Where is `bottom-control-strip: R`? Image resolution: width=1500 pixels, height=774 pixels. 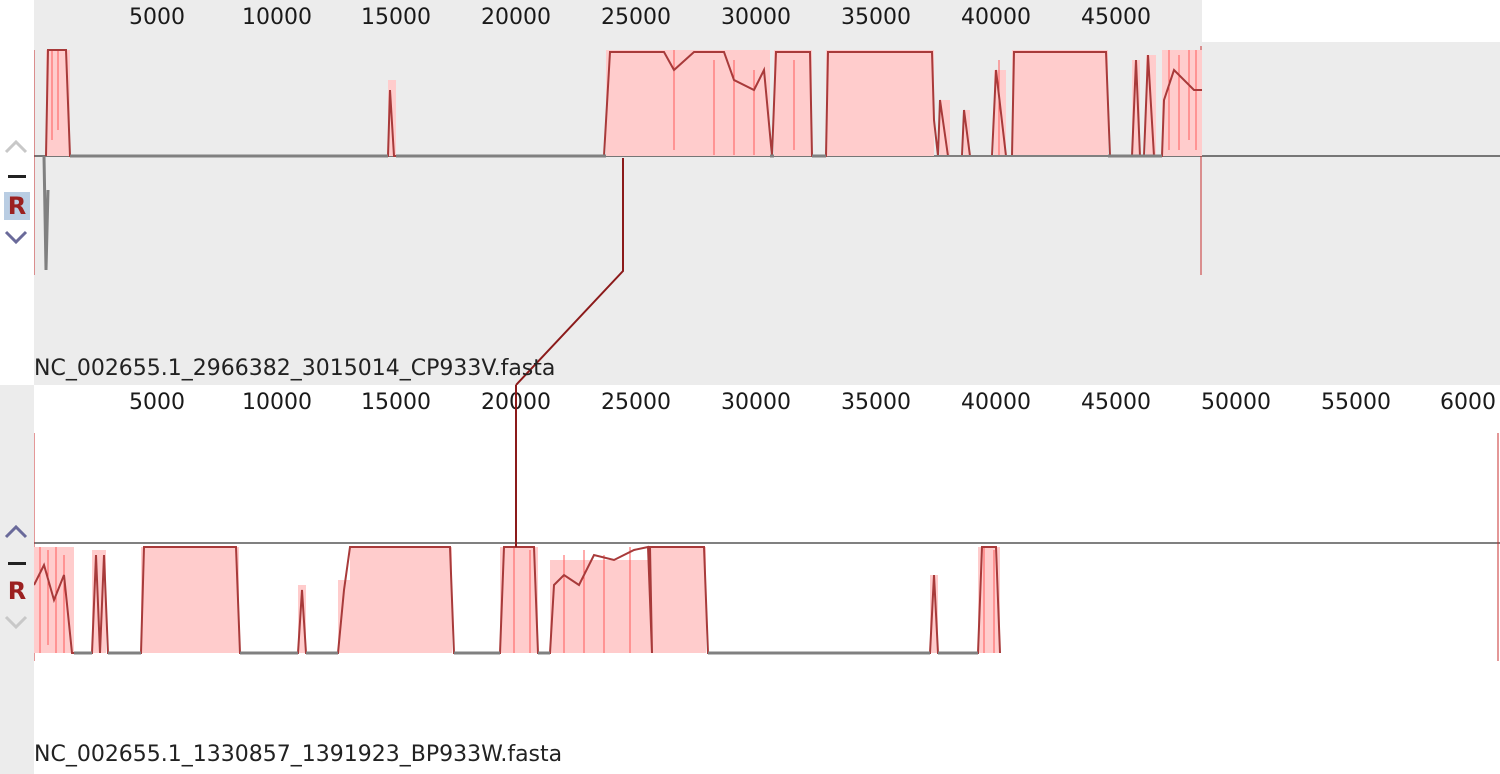
bottom-control-strip: R is located at coordinates (17, 579).